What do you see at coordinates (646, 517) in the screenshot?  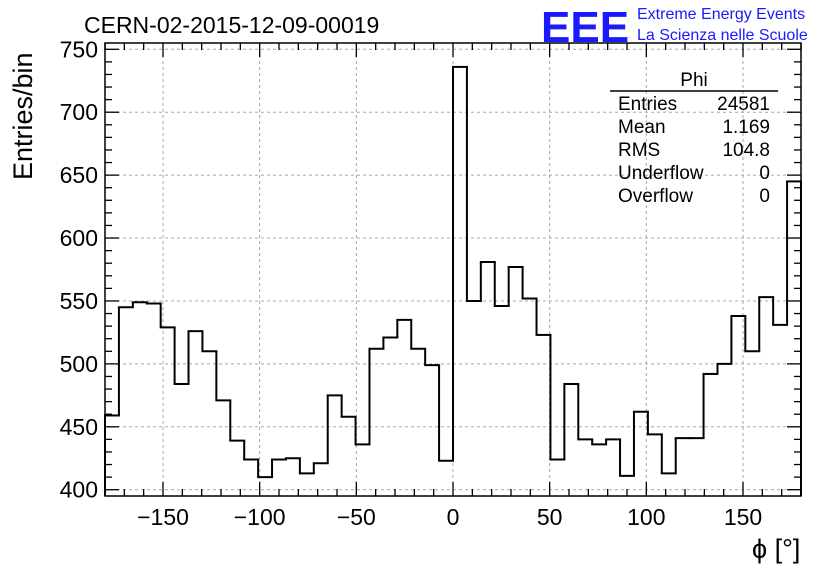 I see `x-tick-label-5: 100` at bounding box center [646, 517].